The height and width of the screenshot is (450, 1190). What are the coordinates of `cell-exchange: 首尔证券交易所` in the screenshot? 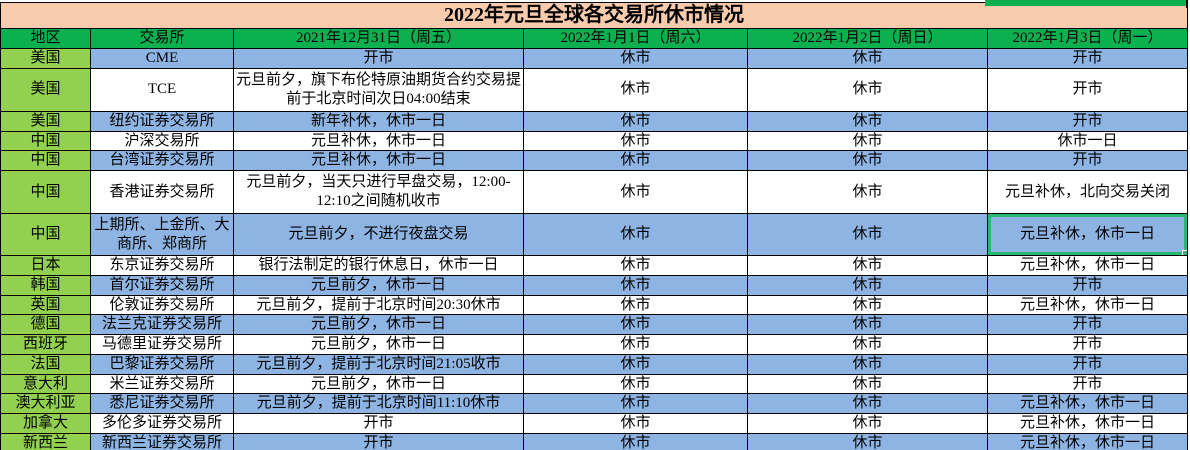 It's located at (162, 285).